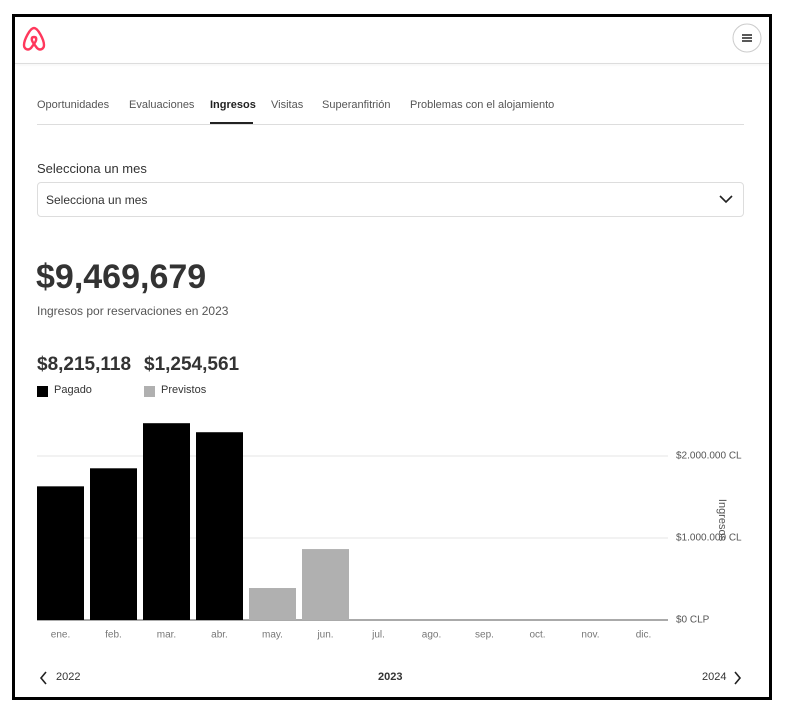  Describe the element at coordinates (747, 38) in the screenshot. I see `menu-icon` at that location.